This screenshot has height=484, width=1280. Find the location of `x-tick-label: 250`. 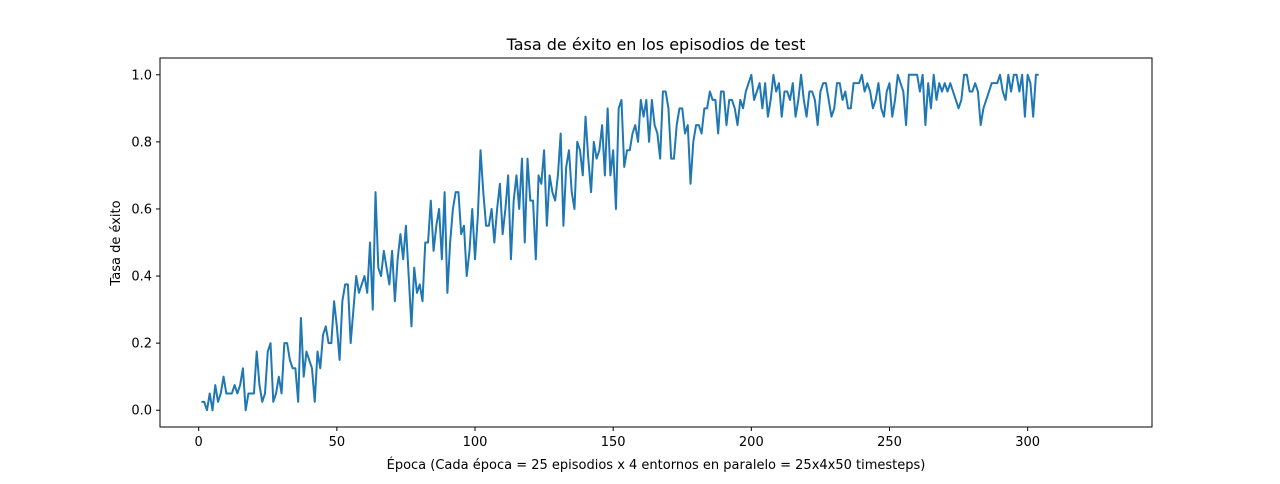

x-tick-label: 250 is located at coordinates (889, 442).